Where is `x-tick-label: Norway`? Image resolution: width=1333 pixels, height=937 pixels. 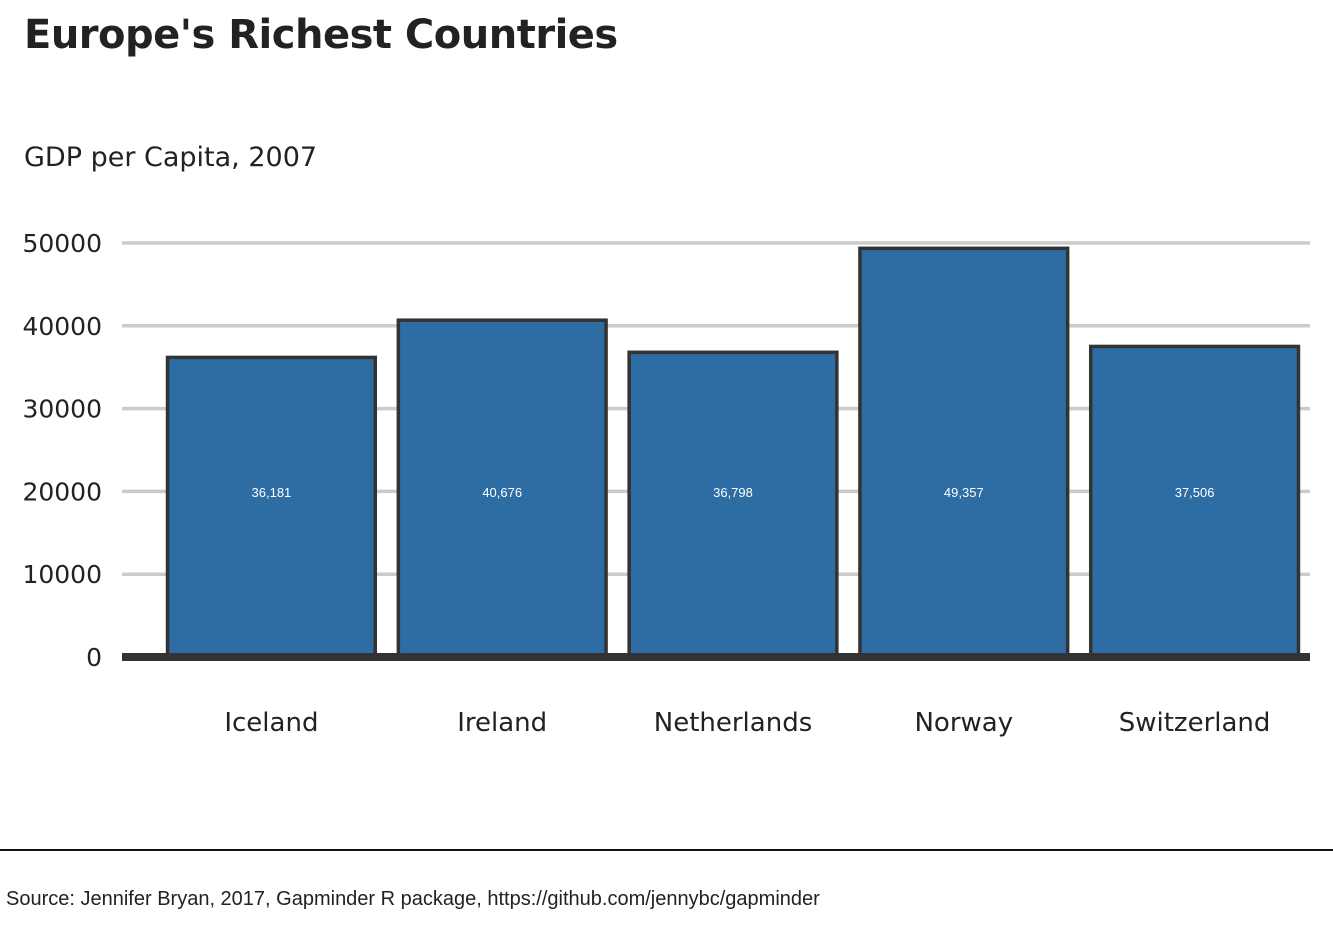
x-tick-label: Norway is located at coordinates (963, 723).